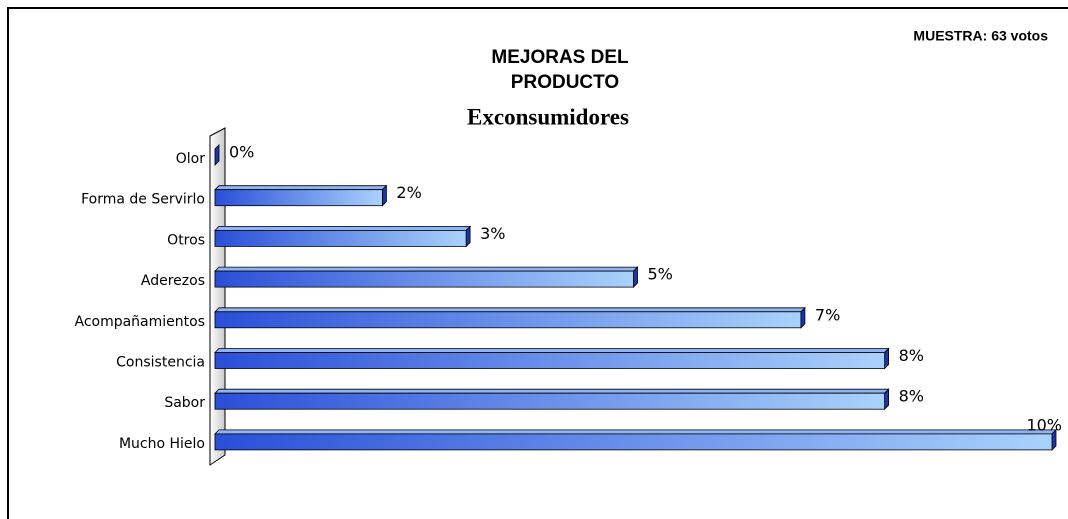 The height and width of the screenshot is (519, 1068). Describe the element at coordinates (190, 159) in the screenshot. I see `y-tick-label: Olor` at that location.